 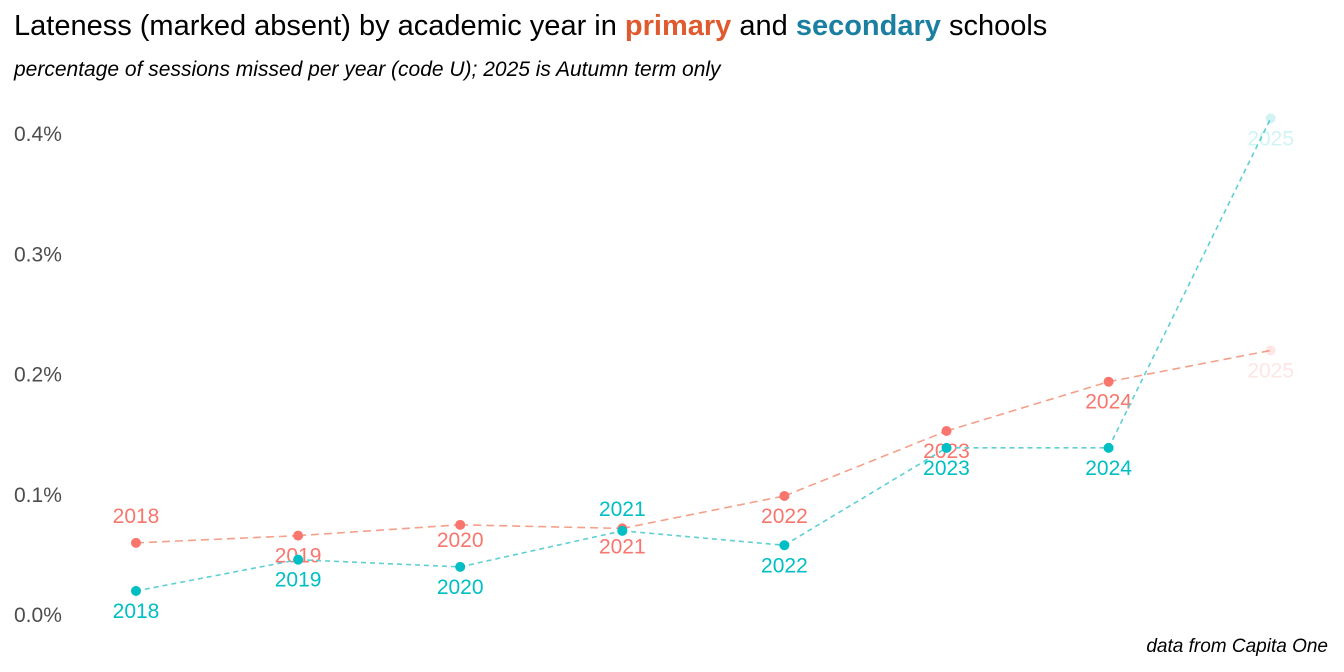 What do you see at coordinates (763, 26) in the screenshot?
I see `title-part-2: and` at bounding box center [763, 26].